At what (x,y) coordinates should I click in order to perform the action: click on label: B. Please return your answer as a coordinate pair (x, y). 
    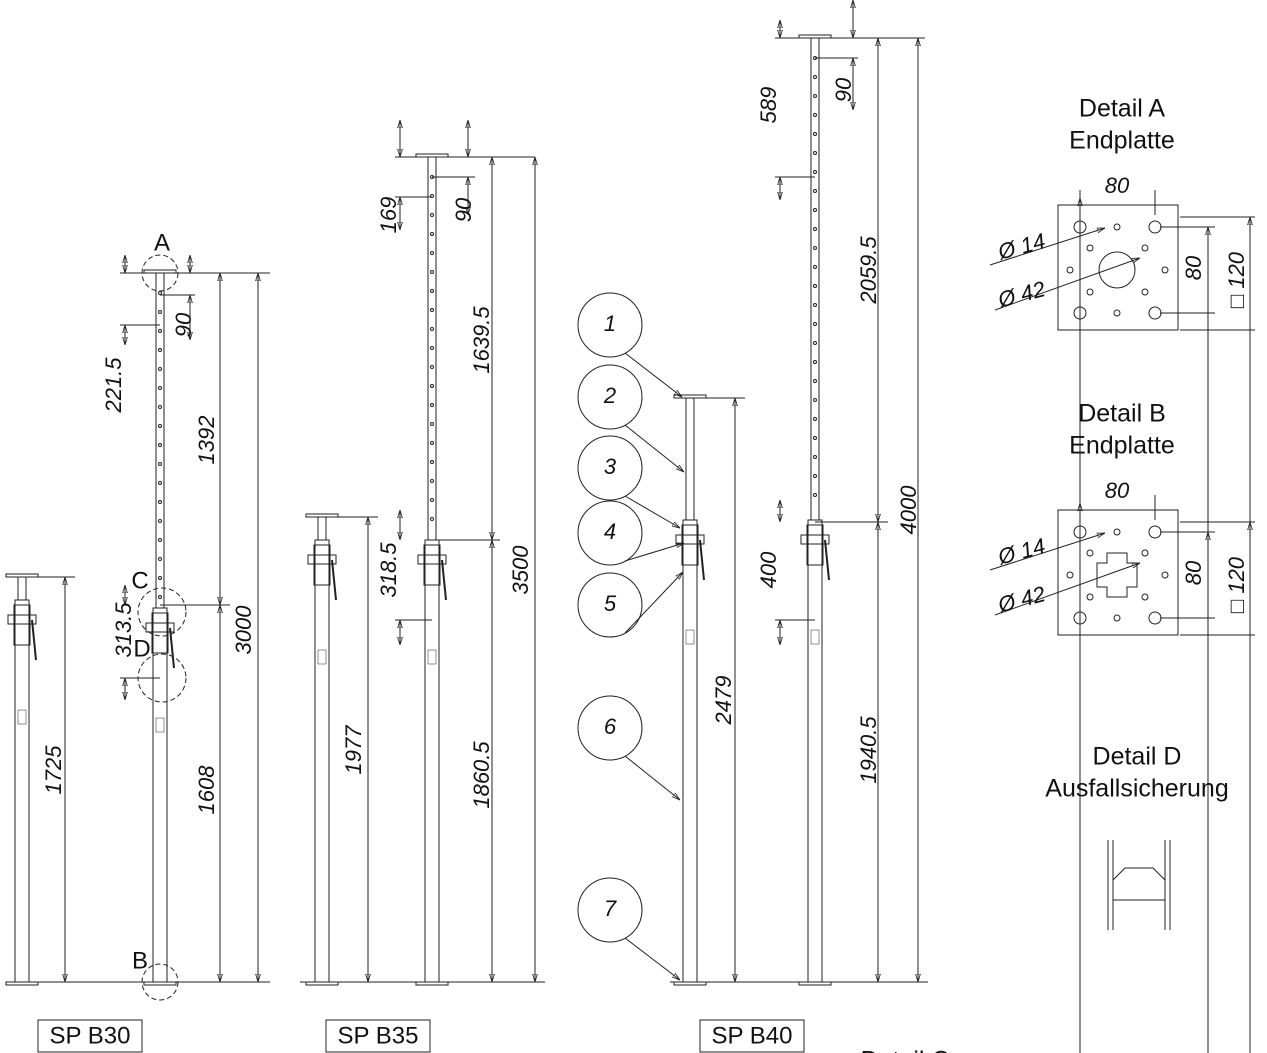
    Looking at the image, I should click on (140, 960).